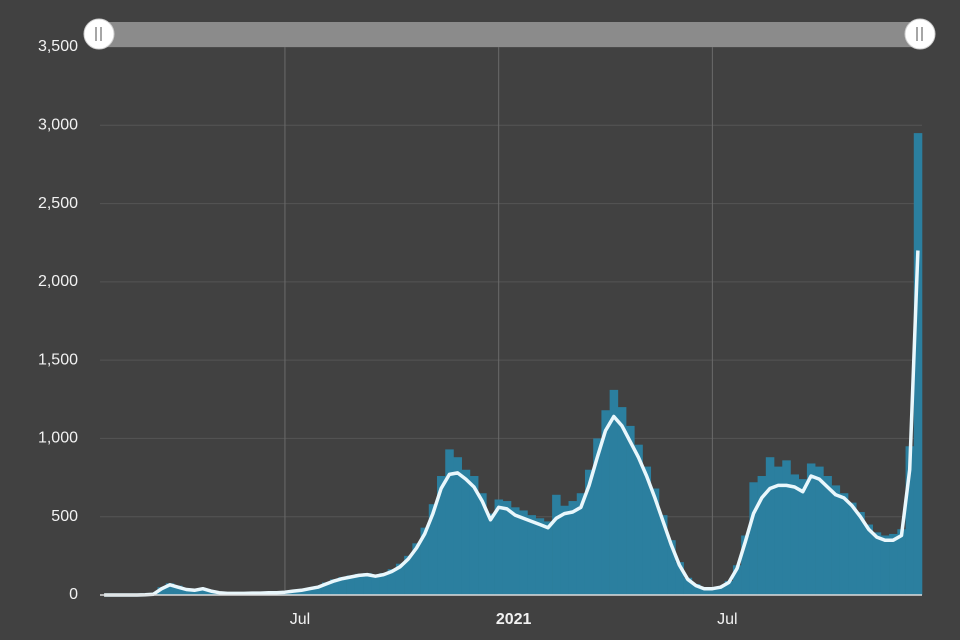  What do you see at coordinates (58, 46) in the screenshot?
I see `y-tick-label: 3,500` at bounding box center [58, 46].